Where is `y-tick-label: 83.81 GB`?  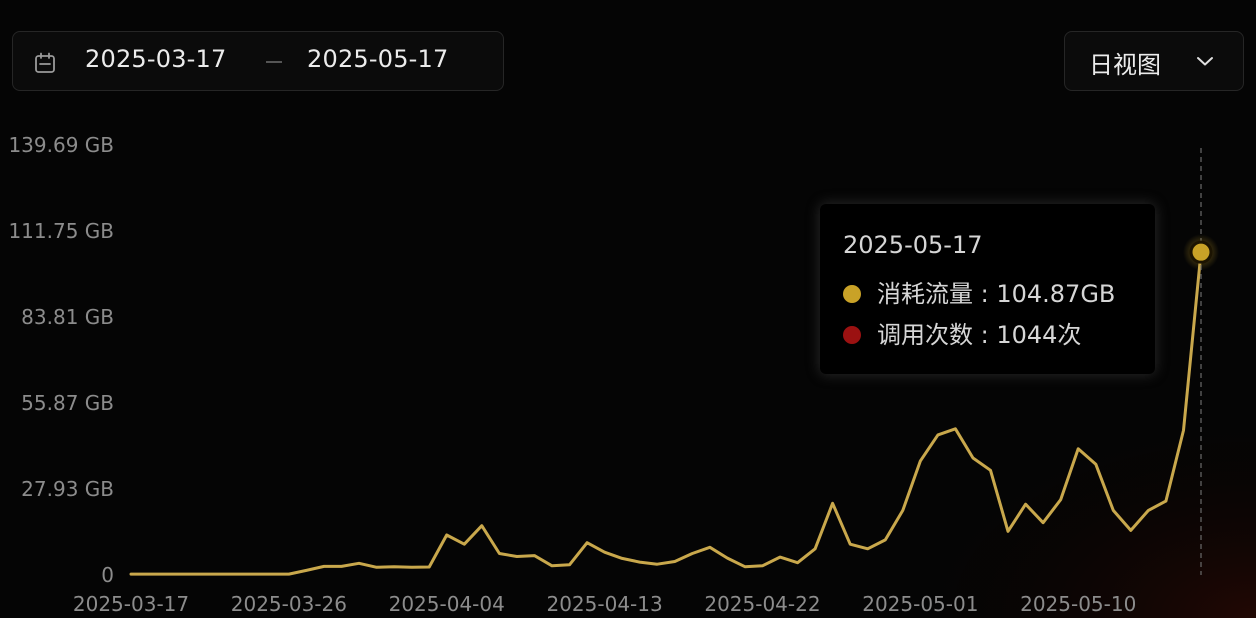
y-tick-label: 83.81 GB is located at coordinates (67, 317).